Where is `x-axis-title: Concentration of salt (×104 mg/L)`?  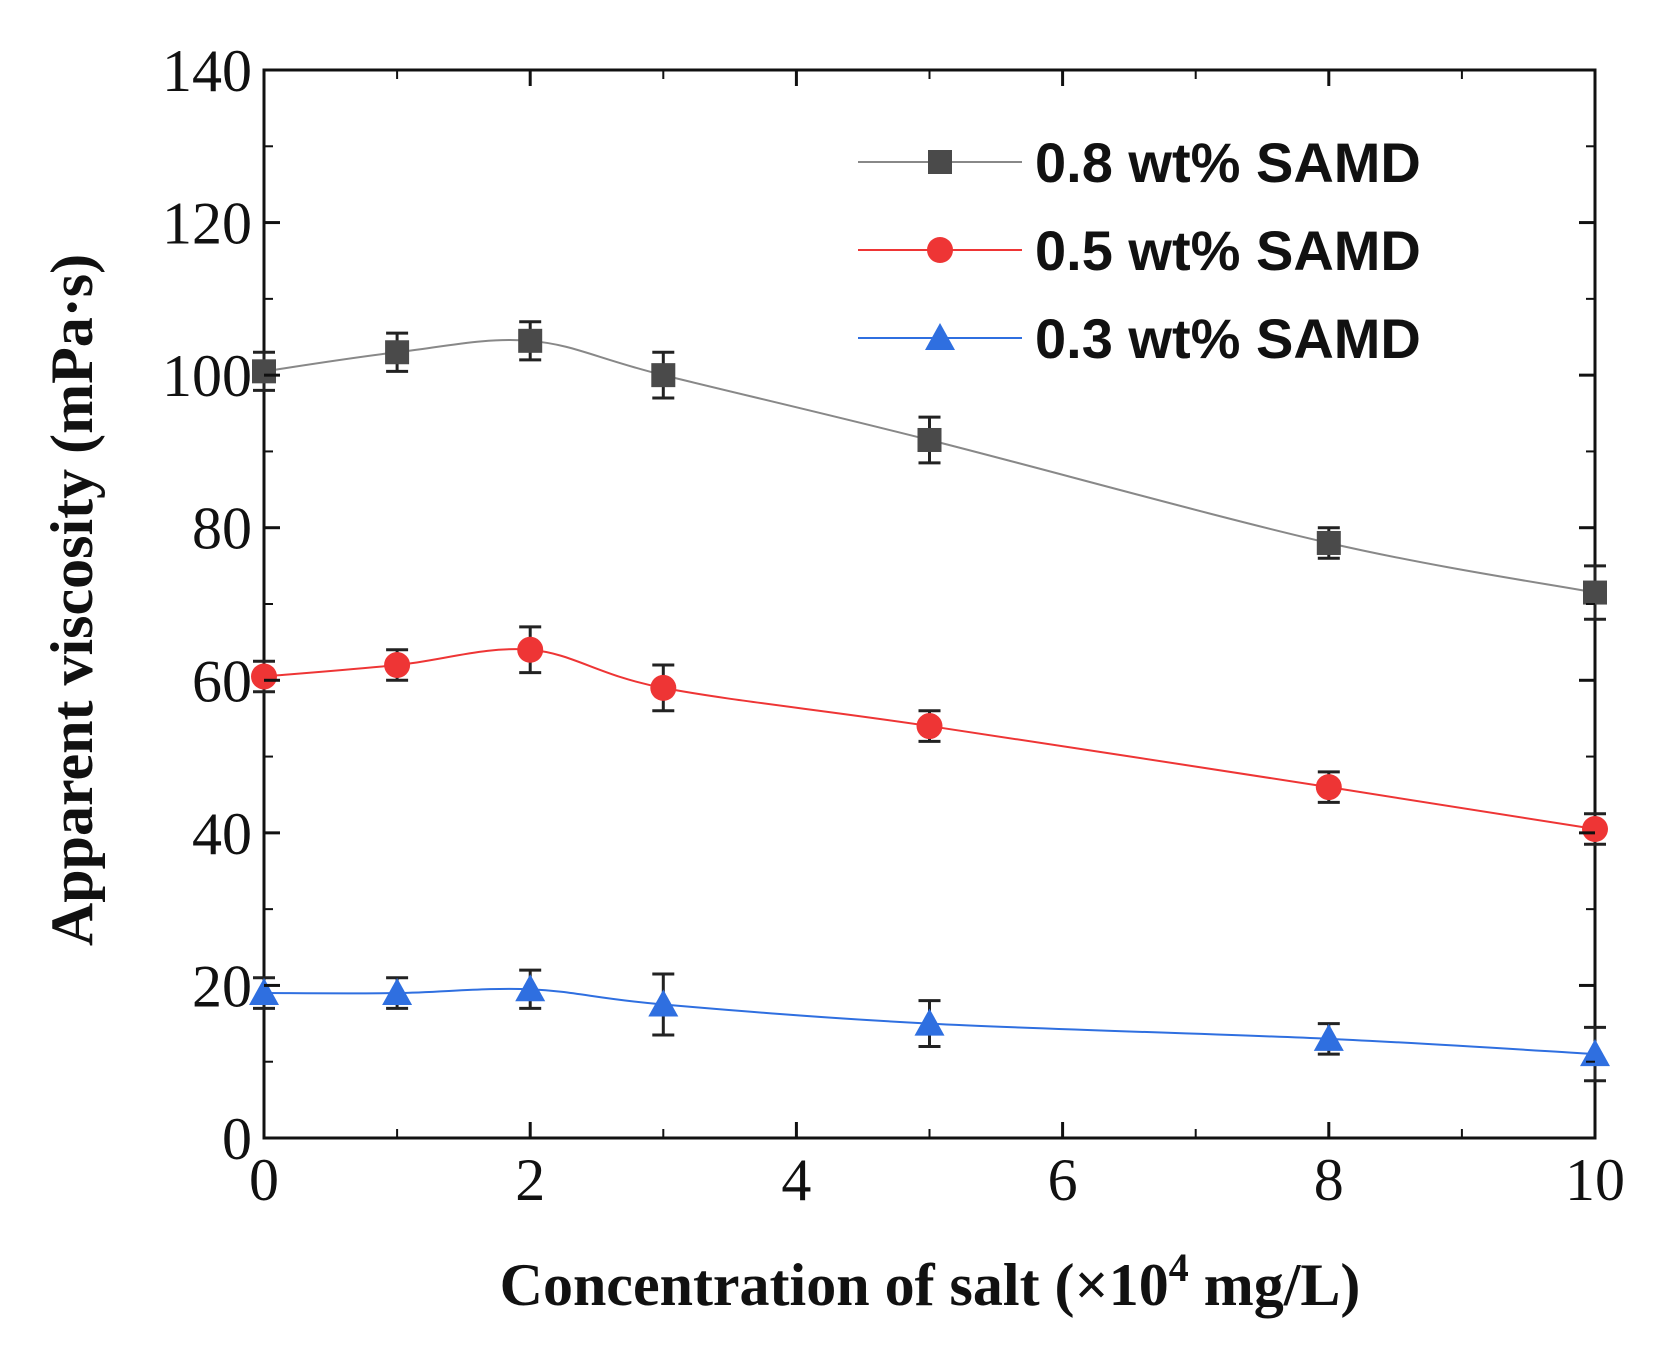
x-axis-title: Concentration of salt (×104 mg/L) is located at coordinates (930, 1281).